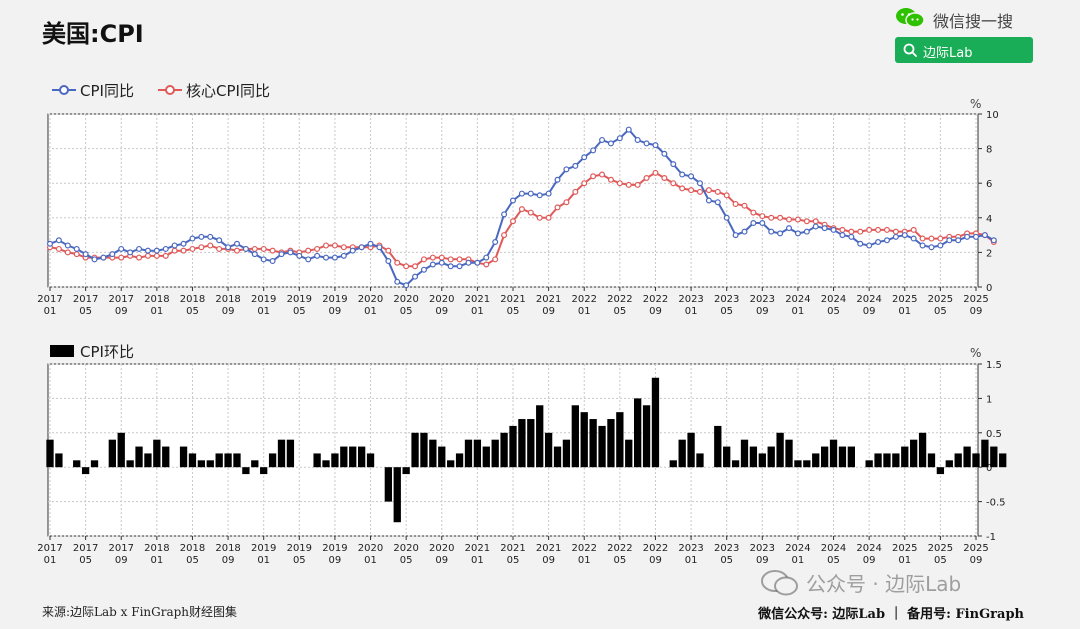 This screenshot has width=1080, height=629. What do you see at coordinates (904, 554) in the screenshot?
I see `bar-xtick-label: 2025 01` at bounding box center [904, 554].